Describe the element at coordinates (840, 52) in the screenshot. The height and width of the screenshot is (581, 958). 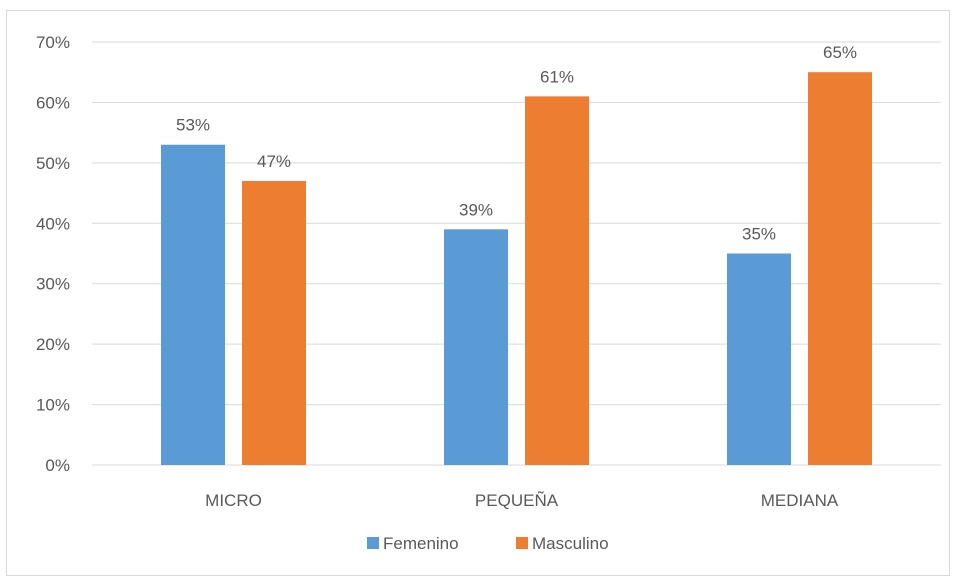
I see `data-label: 65%` at that location.